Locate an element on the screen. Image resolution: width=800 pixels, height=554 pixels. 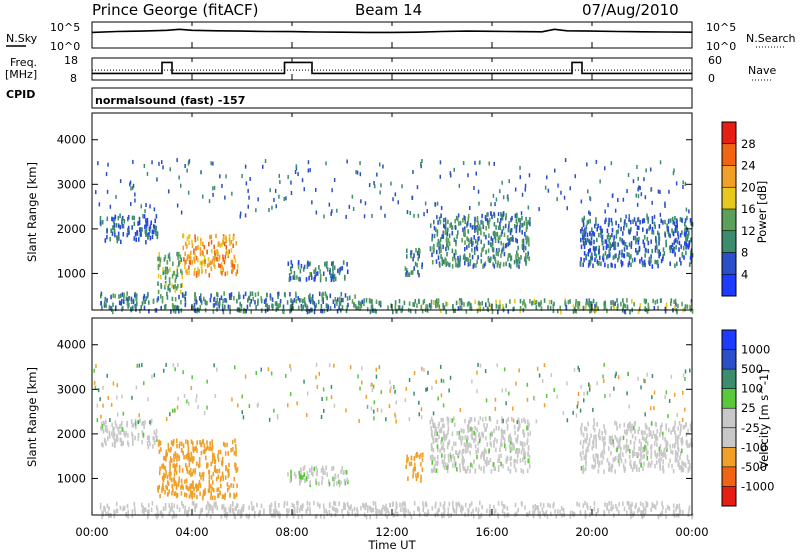
time-tick-label: 00:00 is located at coordinates (691, 532).